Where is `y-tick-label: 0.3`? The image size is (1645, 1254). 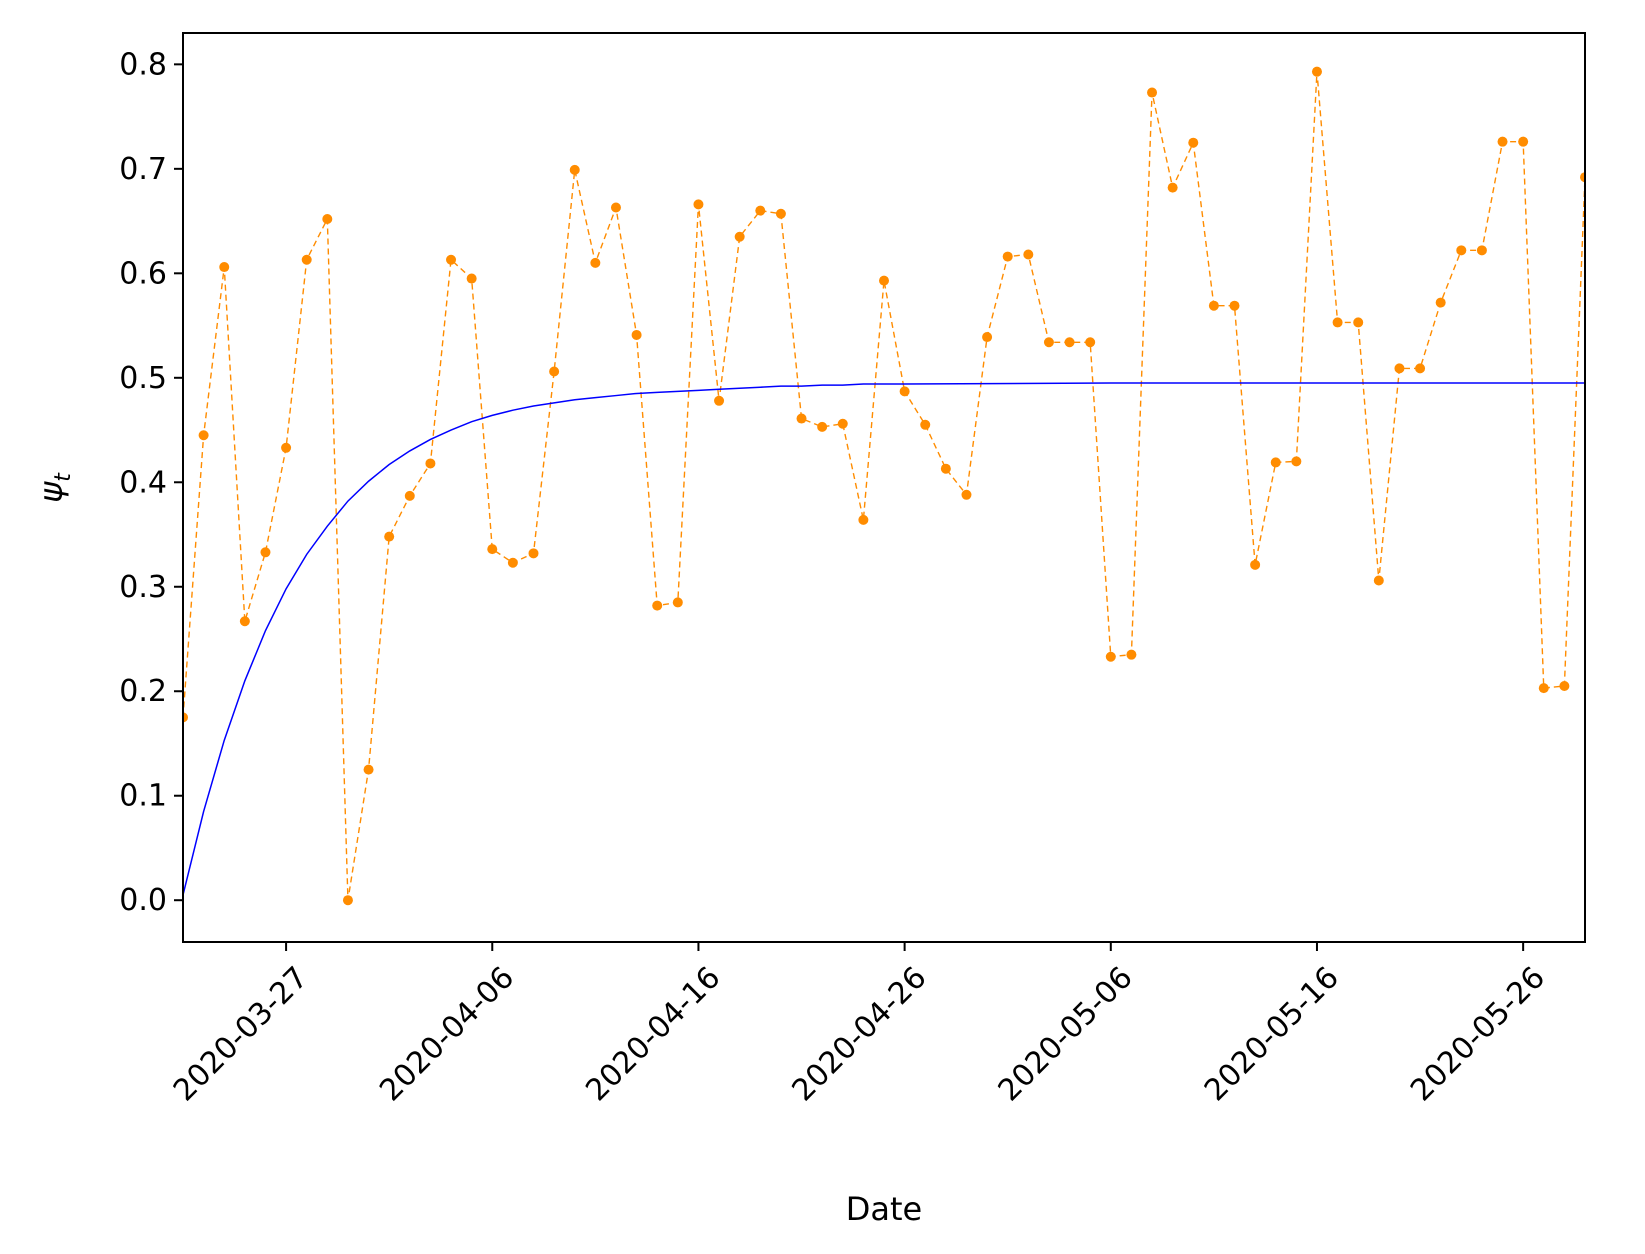
y-tick-label: 0.3 is located at coordinates (143, 587).